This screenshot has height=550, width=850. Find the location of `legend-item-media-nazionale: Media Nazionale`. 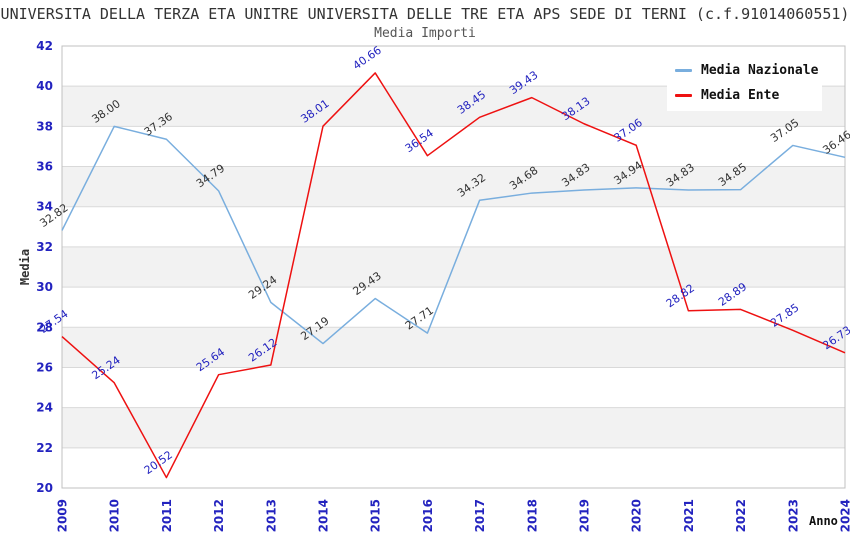

legend-item-media-nazionale: Media Nazionale is located at coordinates (748, 70).